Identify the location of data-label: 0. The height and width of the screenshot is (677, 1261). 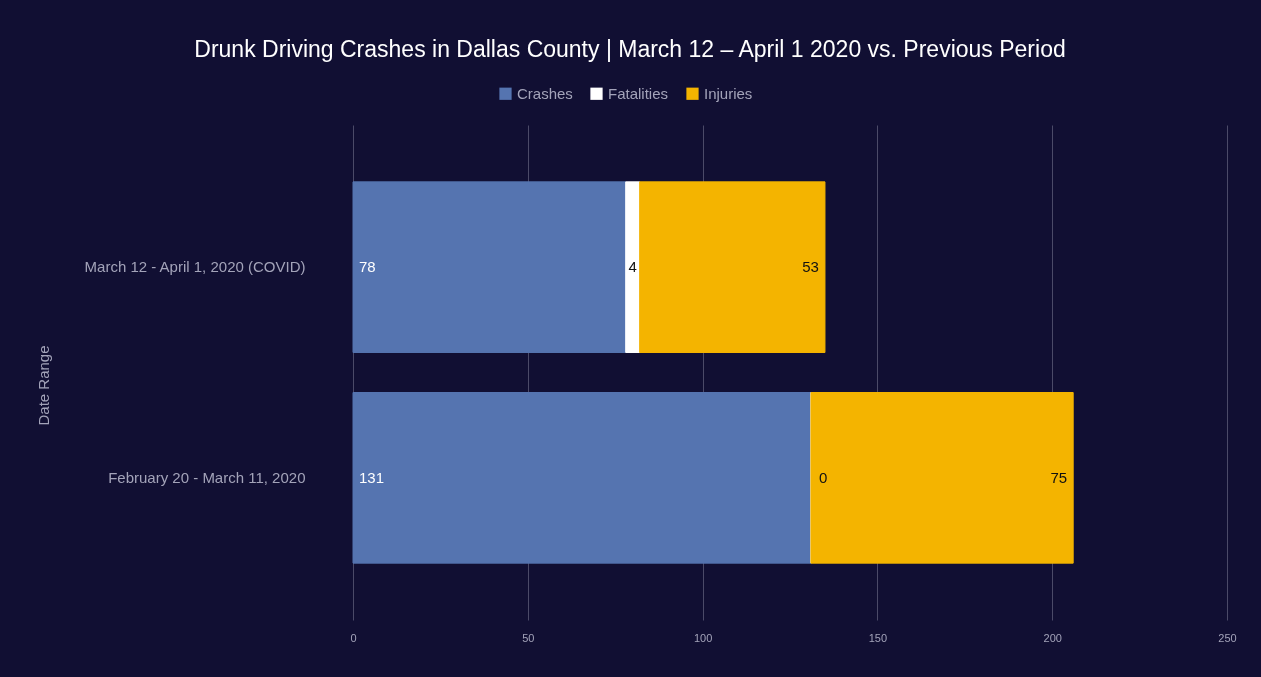
(823, 477).